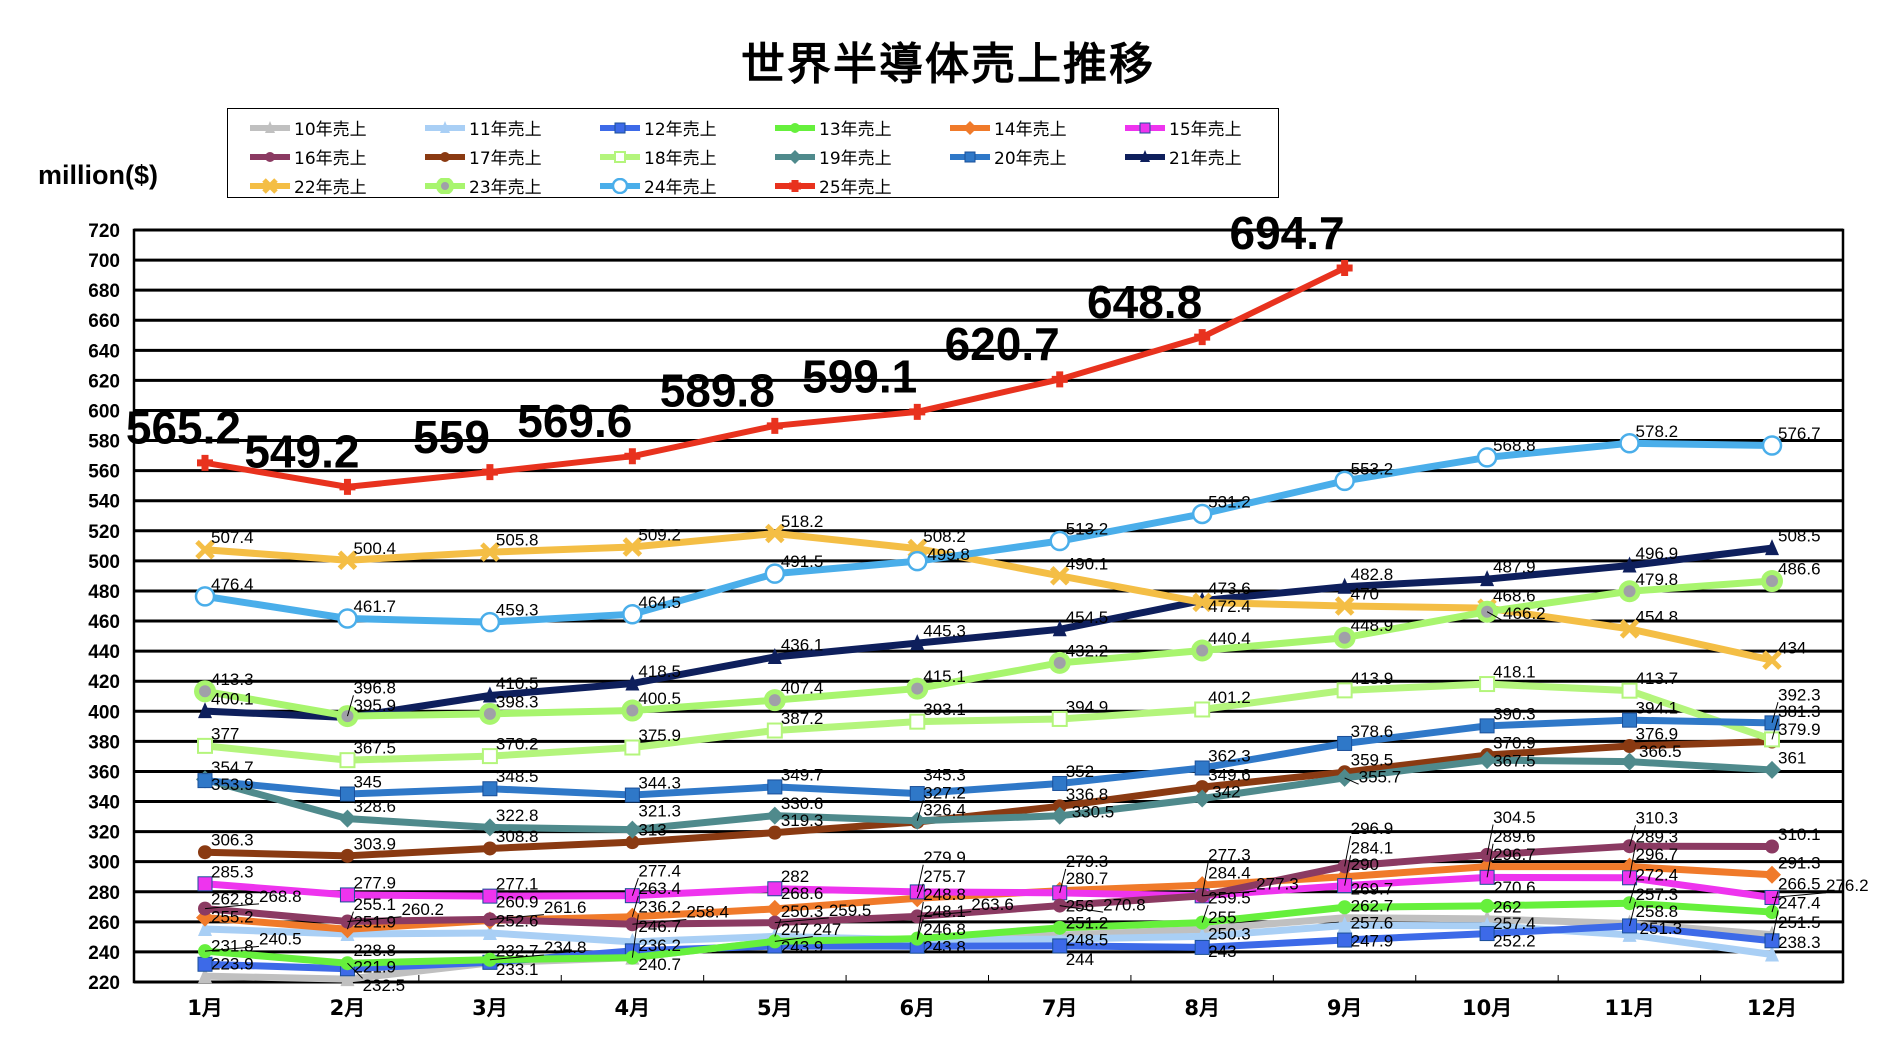 The image size is (1896, 1050). What do you see at coordinates (1799, 569) in the screenshot?
I see `data-label: 486.6` at bounding box center [1799, 569].